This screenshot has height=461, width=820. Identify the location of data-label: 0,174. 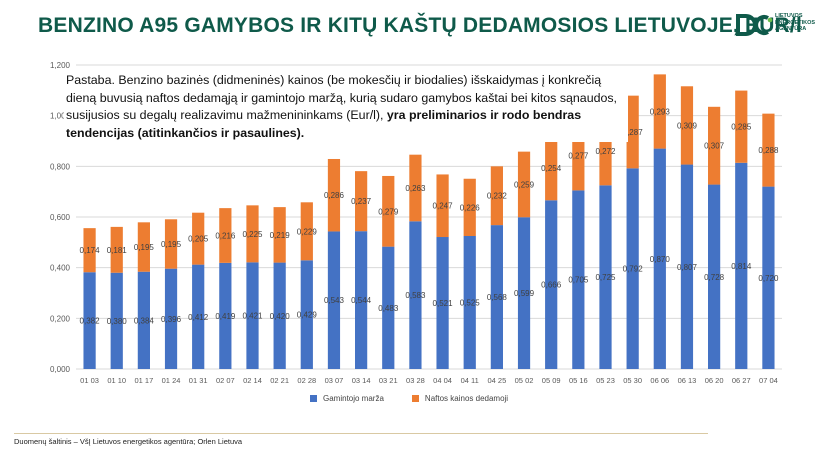
(90, 250).